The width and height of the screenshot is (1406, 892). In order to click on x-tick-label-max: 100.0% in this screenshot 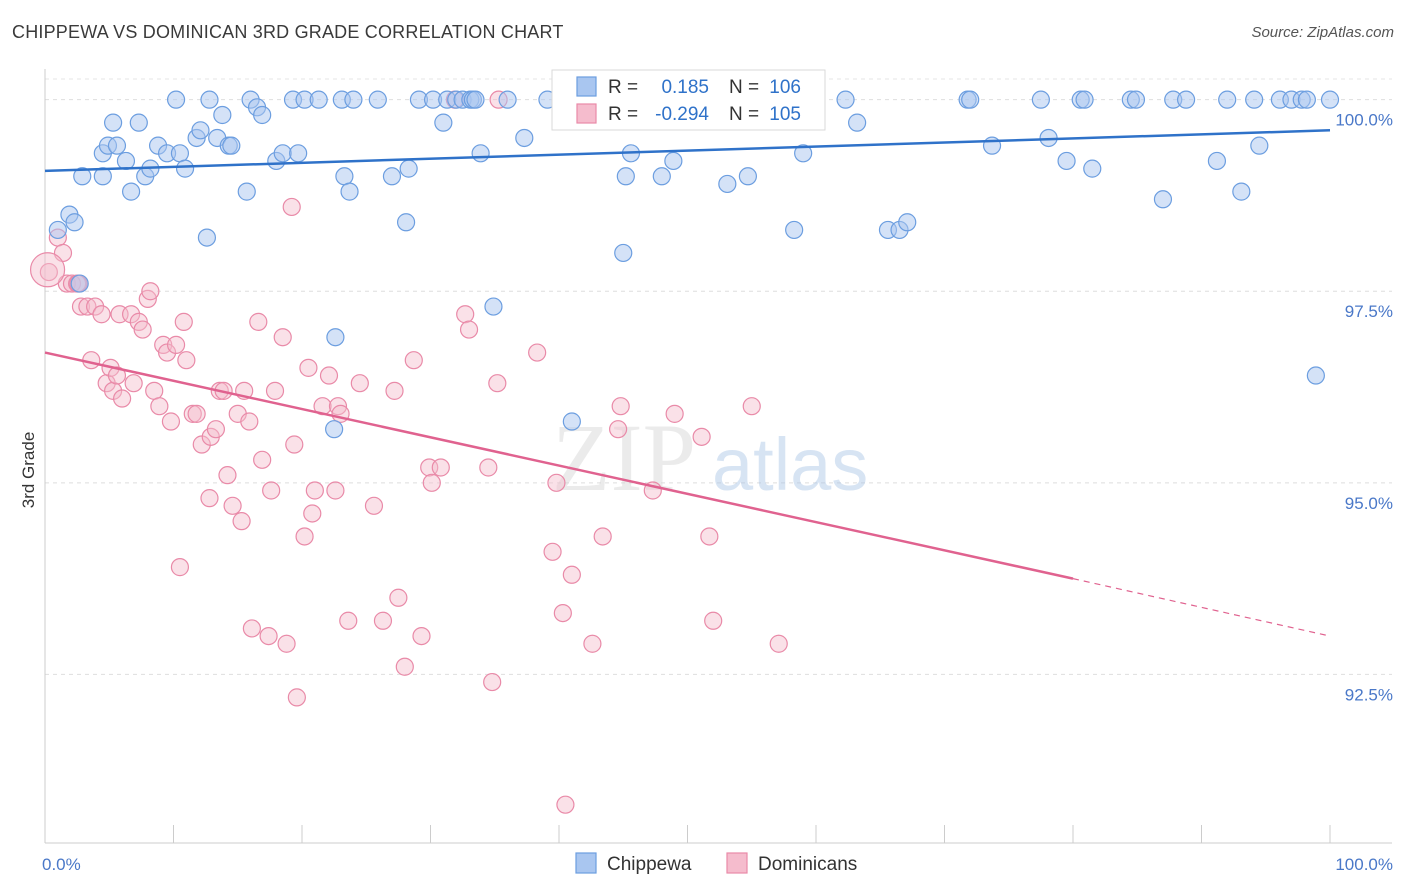, I will do `click(1364, 864)`.